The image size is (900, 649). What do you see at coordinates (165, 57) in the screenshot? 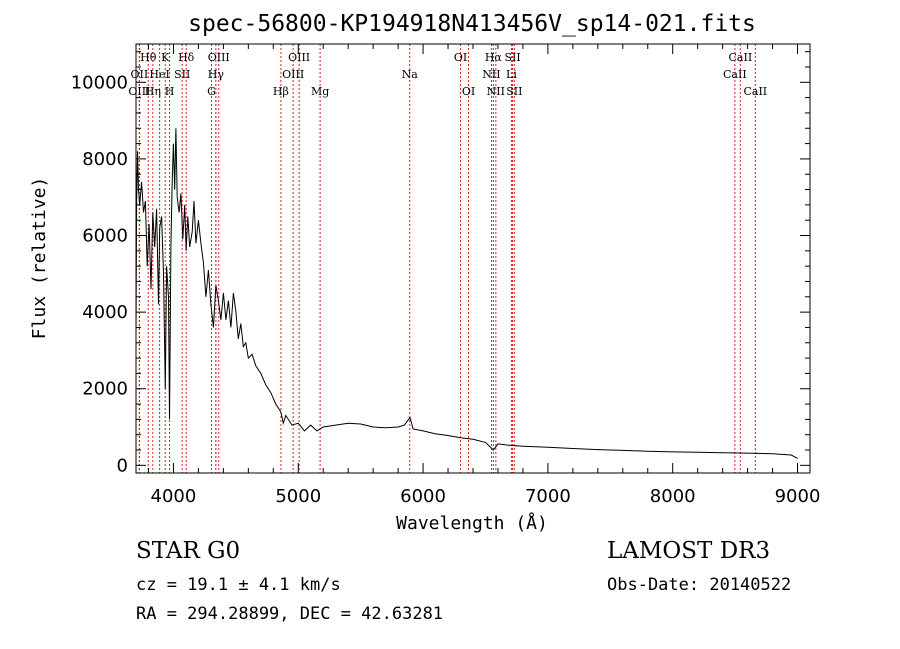
I see `spectral-line-label: K` at bounding box center [165, 57].